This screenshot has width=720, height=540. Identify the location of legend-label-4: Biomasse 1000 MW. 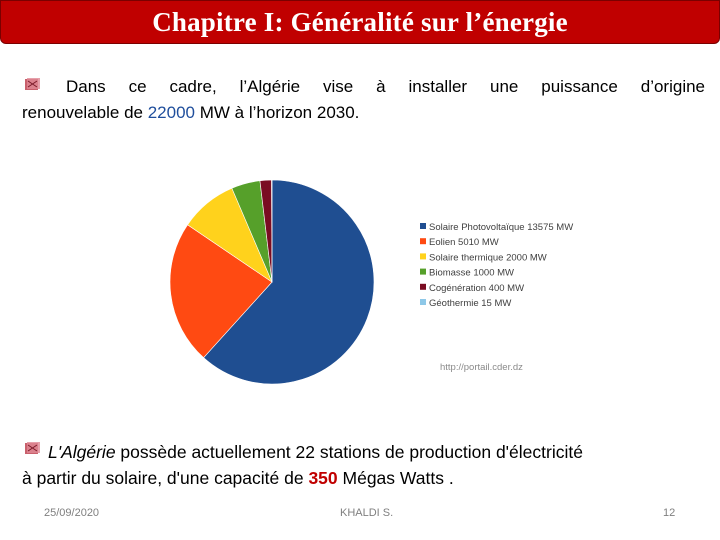
(471, 273).